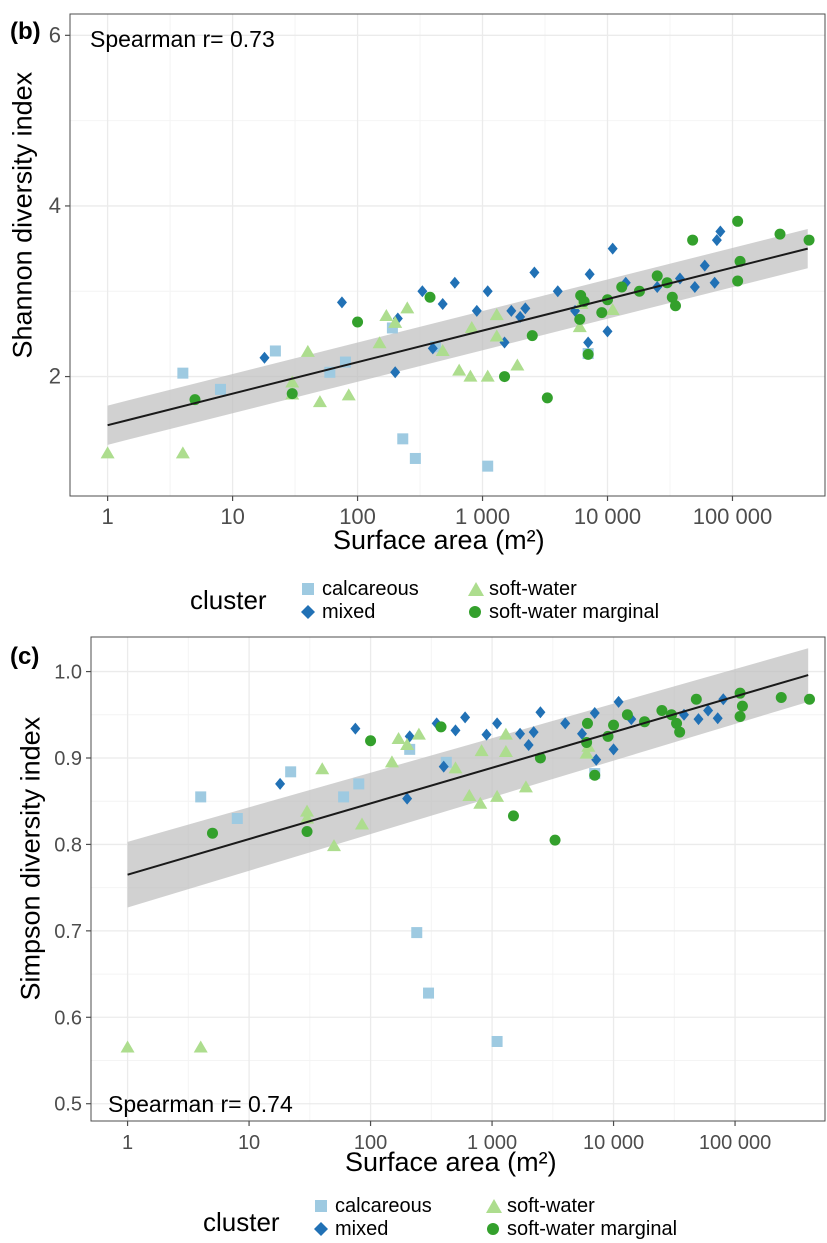 Image resolution: width=827 pixels, height=1243 pixels. What do you see at coordinates (475, 612) in the screenshot?
I see `legend-circle-icon` at bounding box center [475, 612].